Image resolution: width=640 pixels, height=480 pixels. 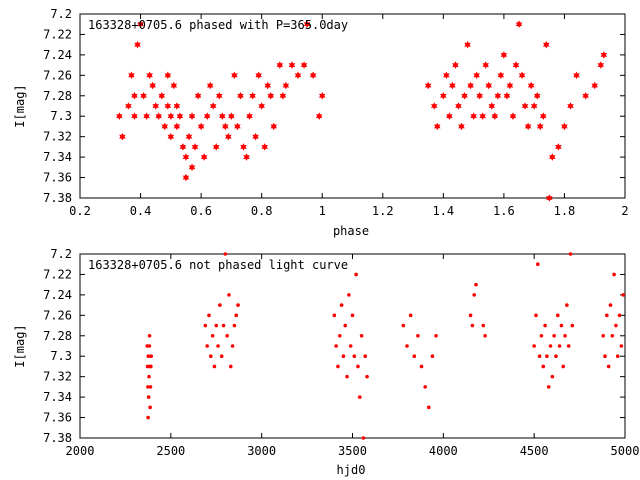 I want to click on y-tick-label: 7.34, so click(x=57, y=157).